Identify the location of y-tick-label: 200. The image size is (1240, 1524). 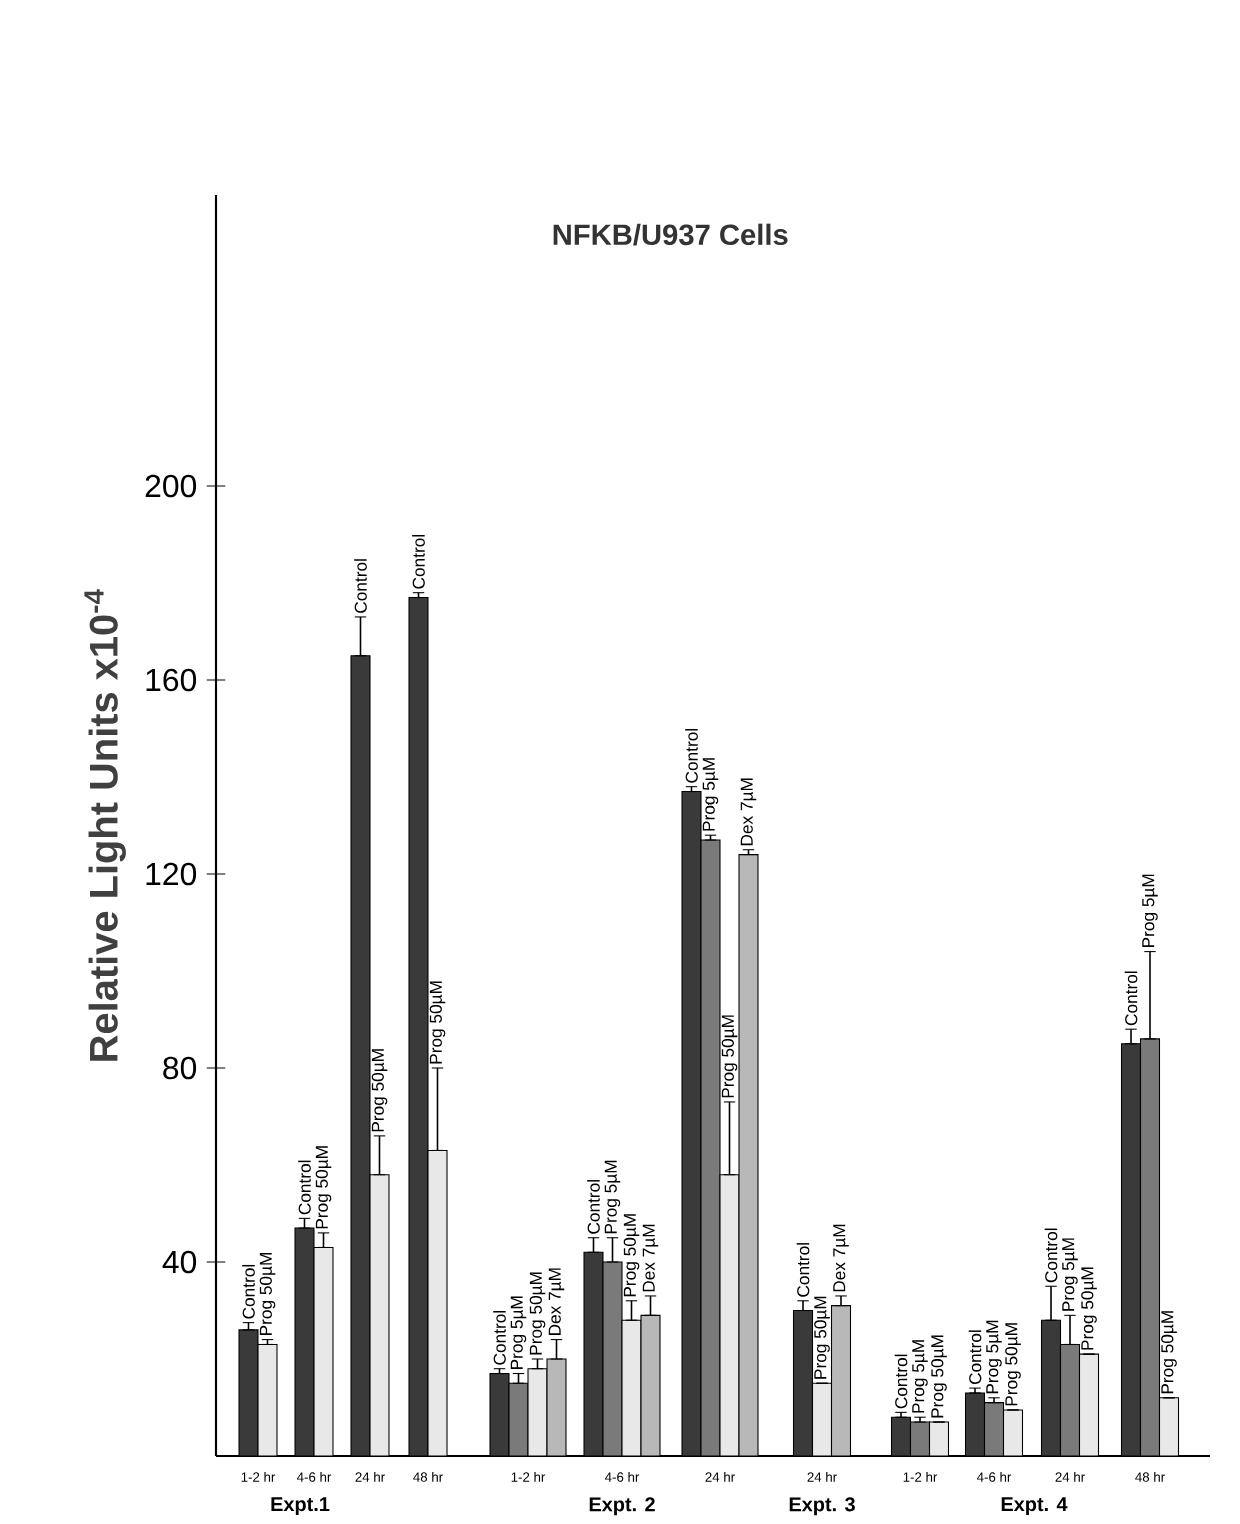
(171, 486).